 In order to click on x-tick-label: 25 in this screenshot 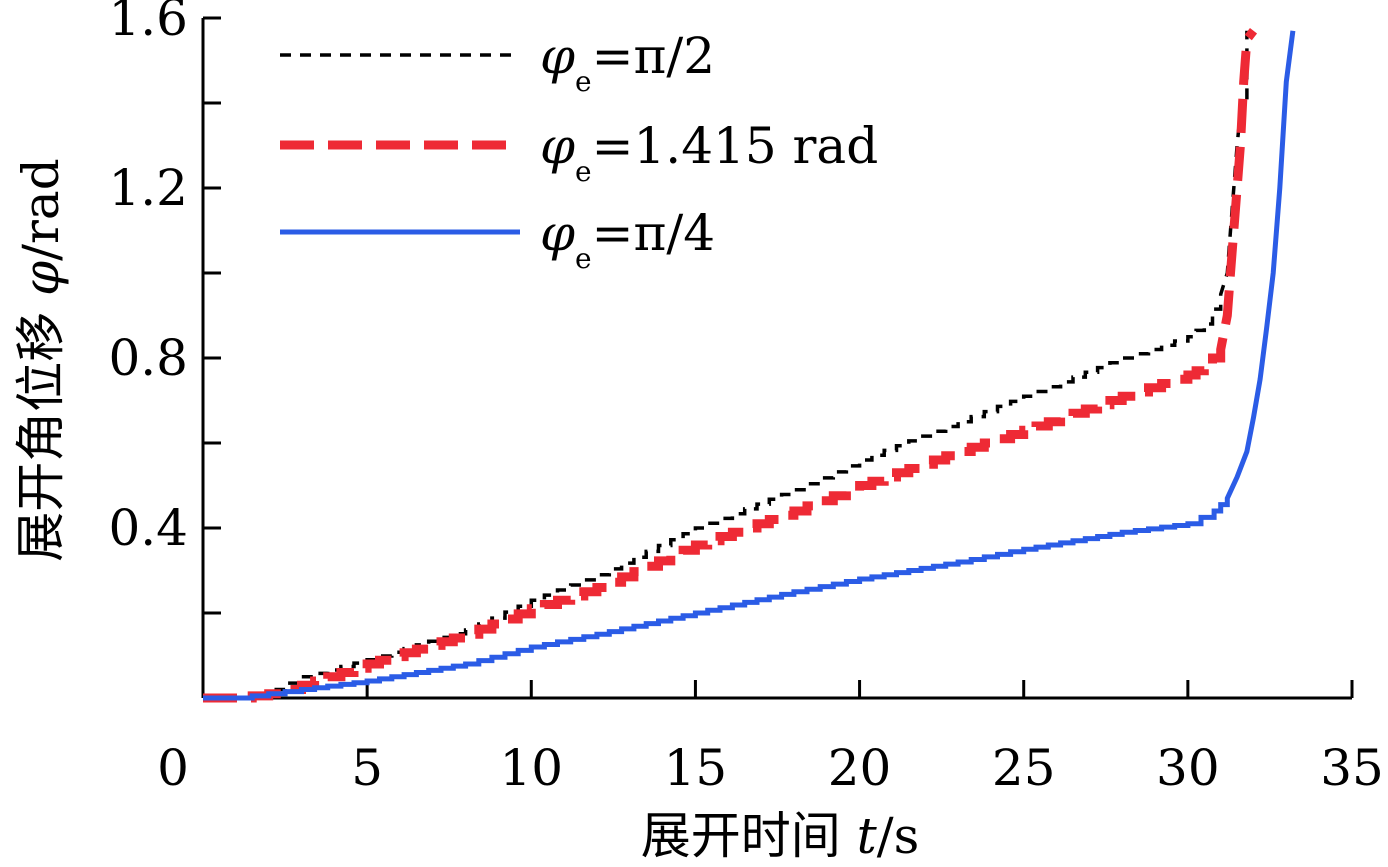, I will do `click(1024, 768)`.